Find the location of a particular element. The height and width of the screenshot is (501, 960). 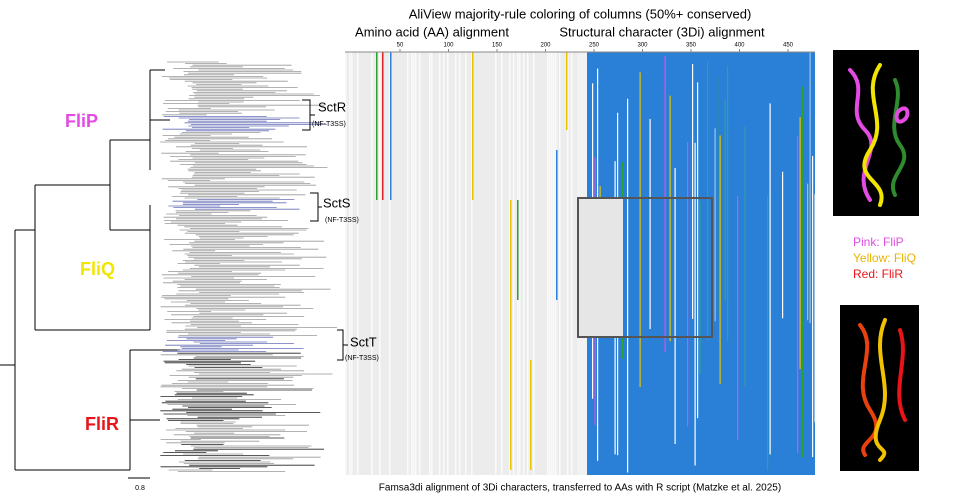

legend-item: Yellow: FliQ is located at coordinates (884, 258).